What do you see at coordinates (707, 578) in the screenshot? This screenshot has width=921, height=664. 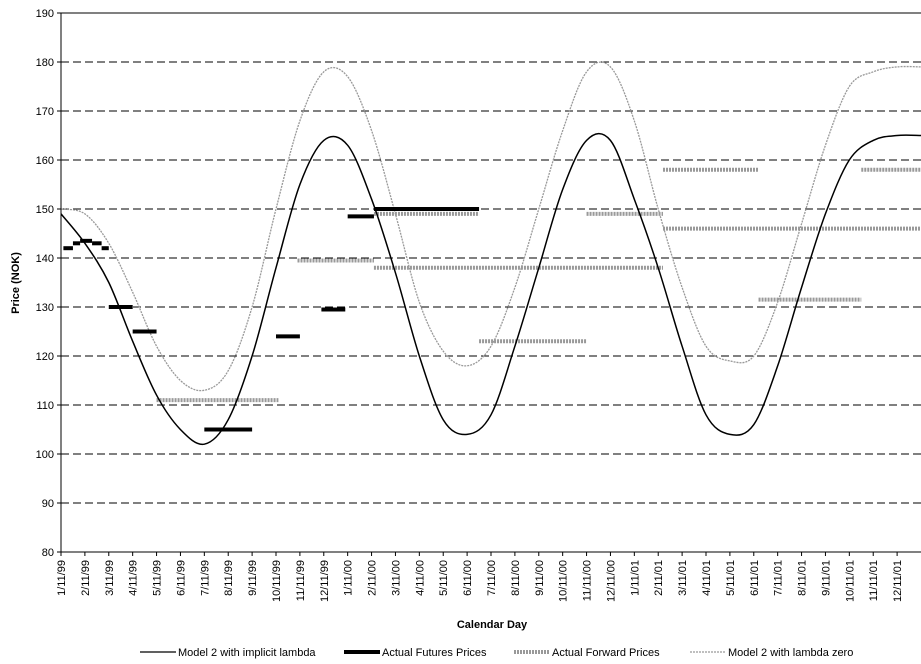 I see `x-tick-label-27: 4/11/01` at bounding box center [707, 578].